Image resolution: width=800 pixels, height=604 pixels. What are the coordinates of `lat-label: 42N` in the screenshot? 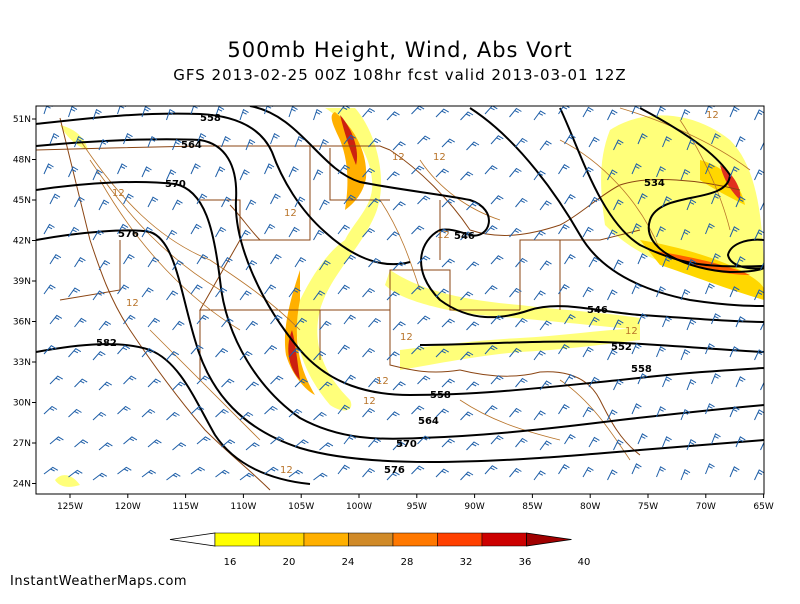 It's located at (22, 242).